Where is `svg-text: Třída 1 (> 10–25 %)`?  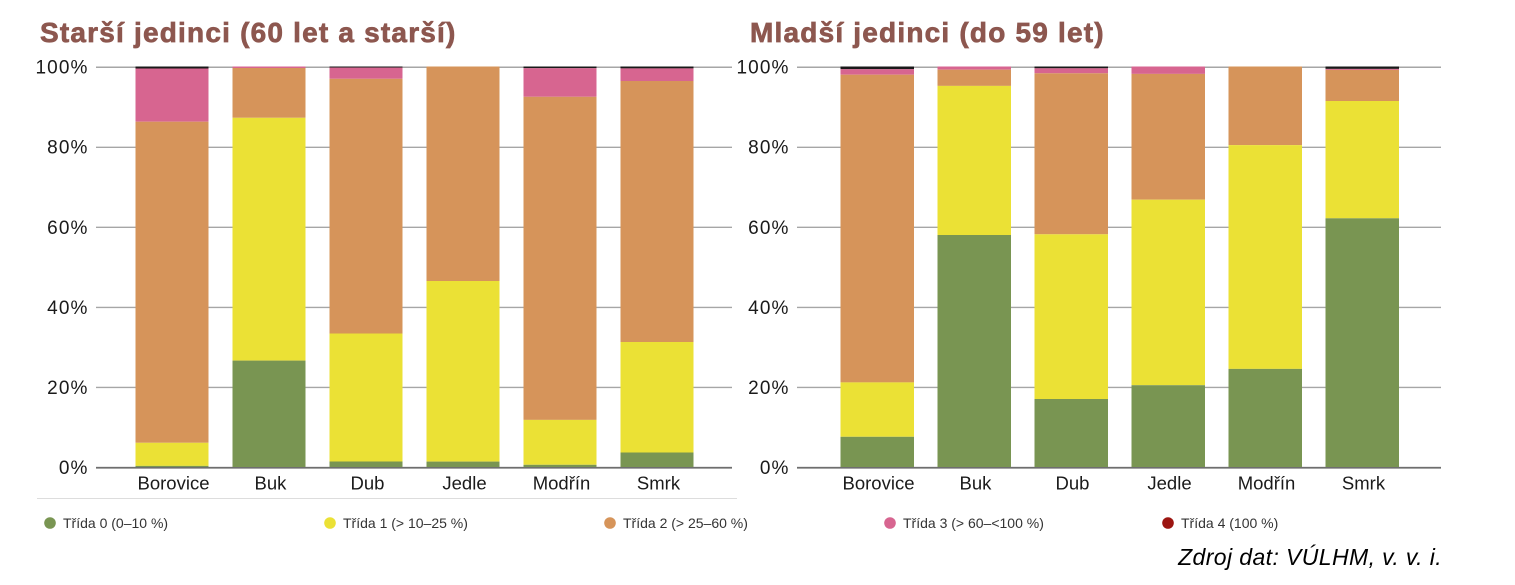 svg-text: Třída 1 (> 10–25 %) is located at coordinates (405, 523).